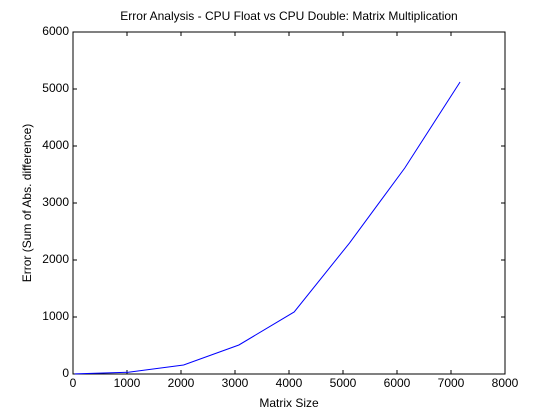  What do you see at coordinates (397, 383) in the screenshot?
I see `x-tick-label: 6000` at bounding box center [397, 383].